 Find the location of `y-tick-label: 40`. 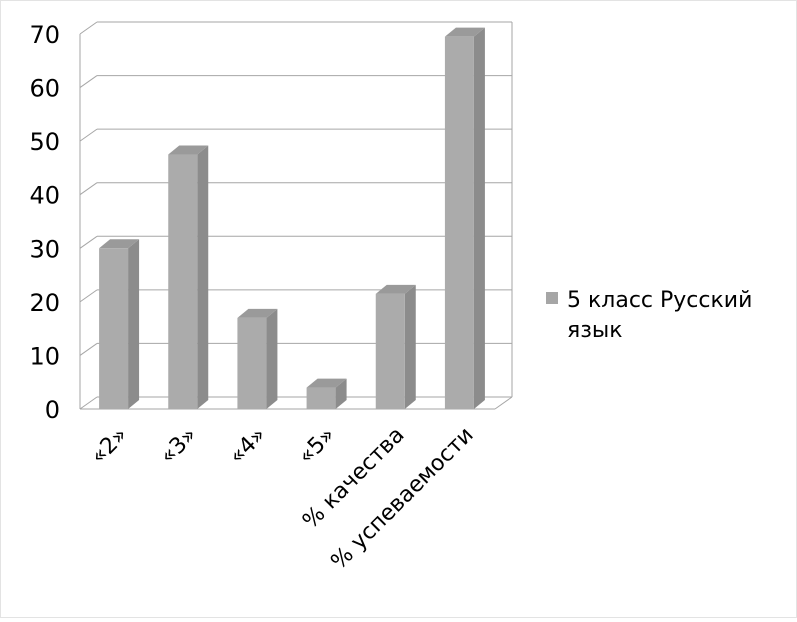

y-tick-label: 40 is located at coordinates (44, 196).